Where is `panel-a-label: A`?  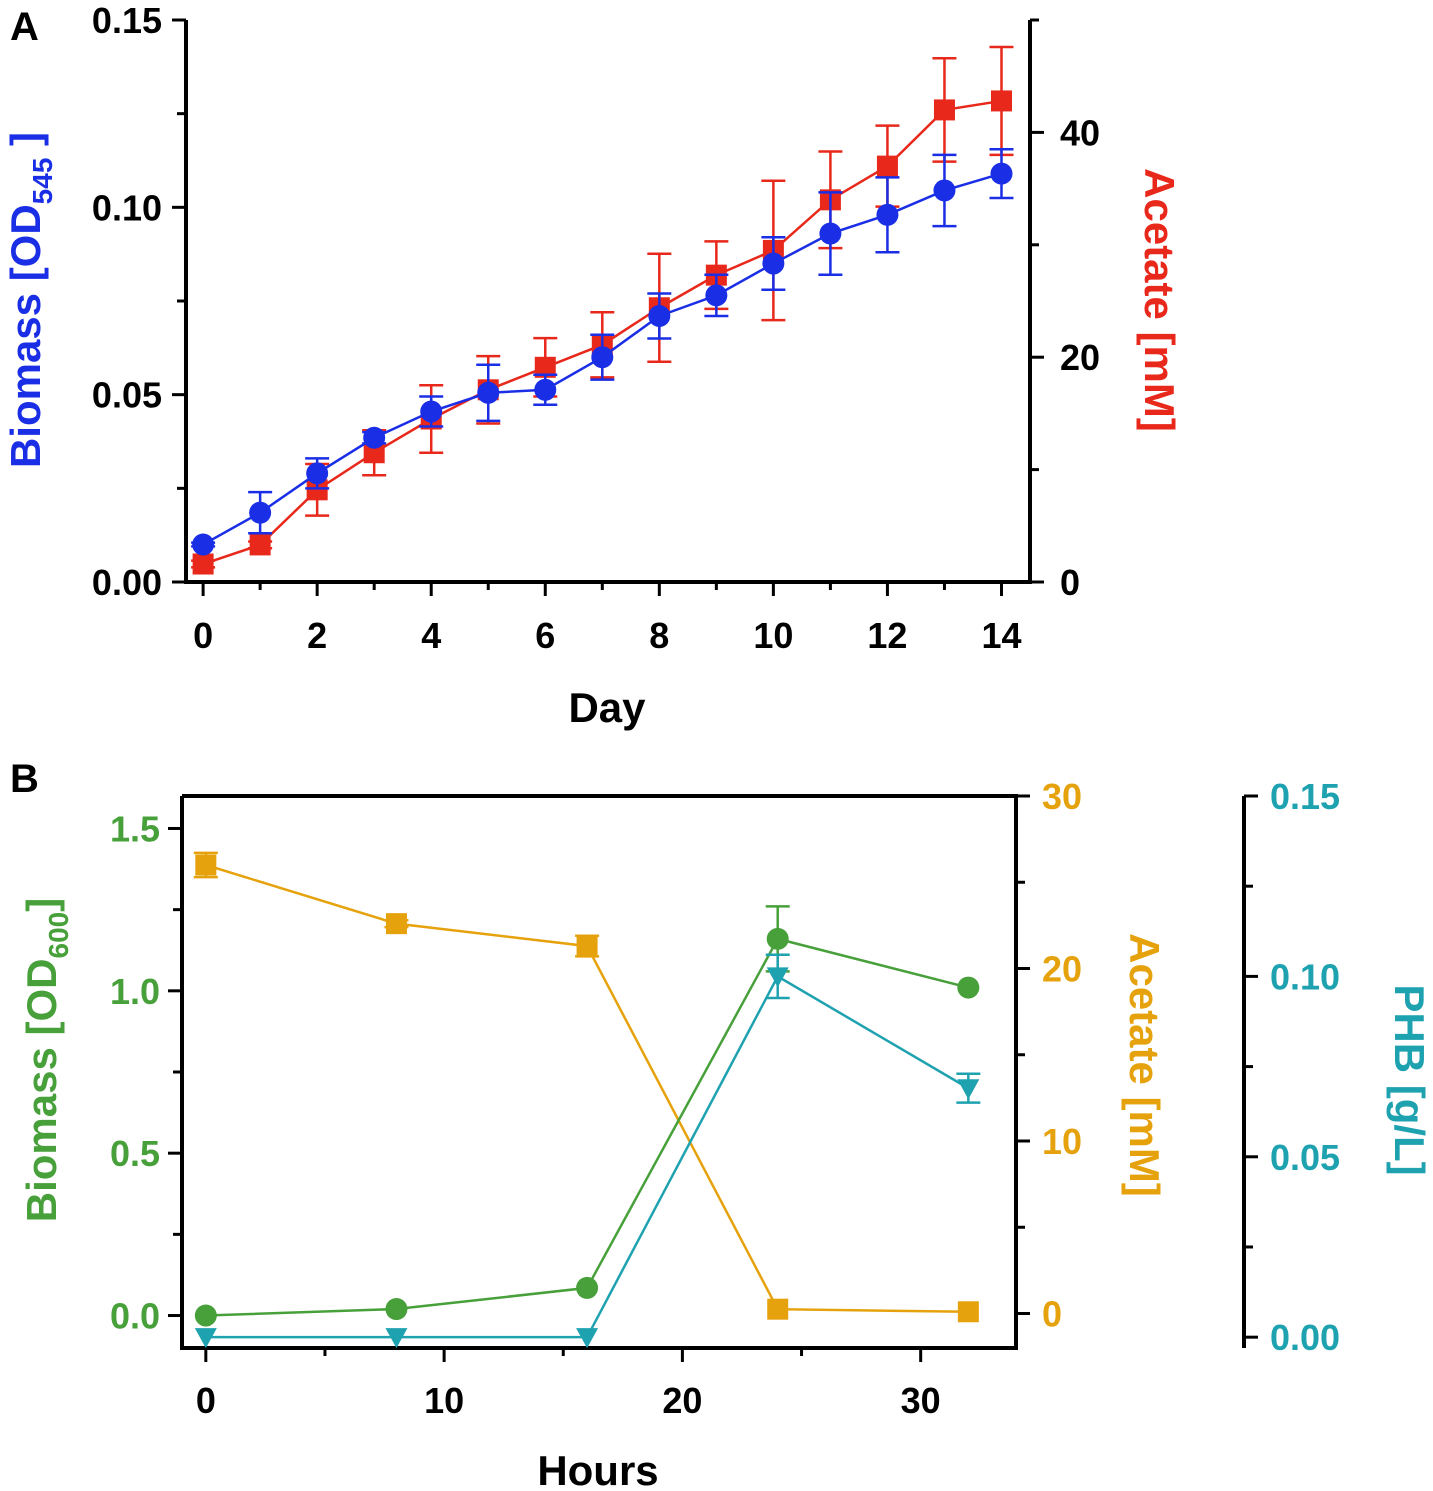 panel-a-label: A is located at coordinates (24, 27).